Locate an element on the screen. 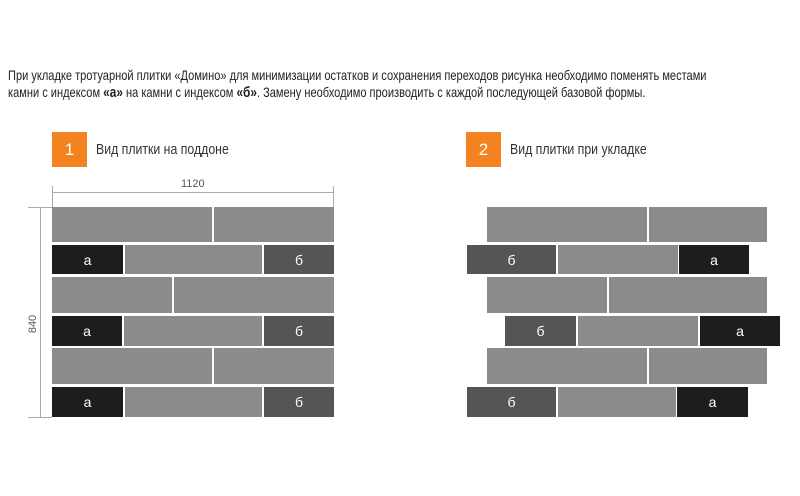 This screenshot has width=800, height=496. section-2-title: Вид плитки при укладке is located at coordinates (578, 149).